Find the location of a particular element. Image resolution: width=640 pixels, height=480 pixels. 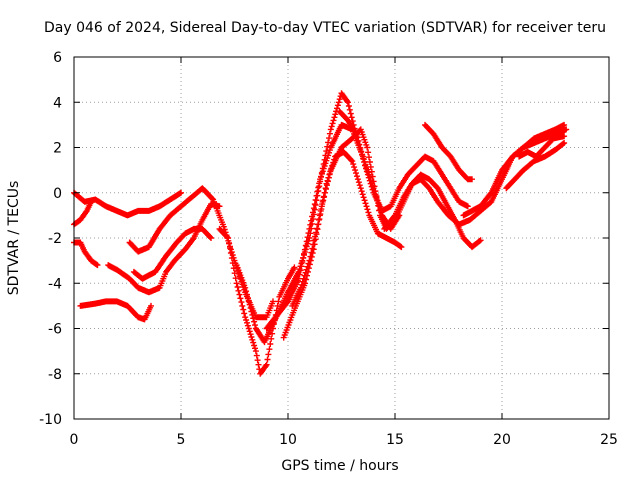

series-s13 is located at coordinates (403, 161).